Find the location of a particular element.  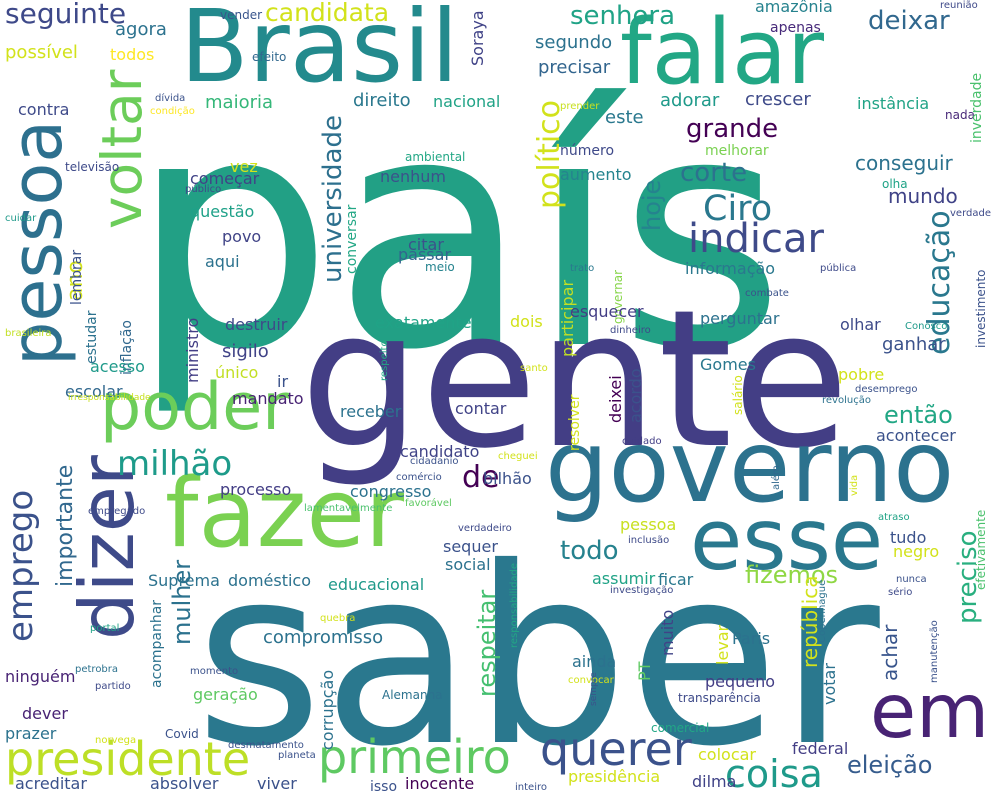

word: todo is located at coordinates (589, 550).